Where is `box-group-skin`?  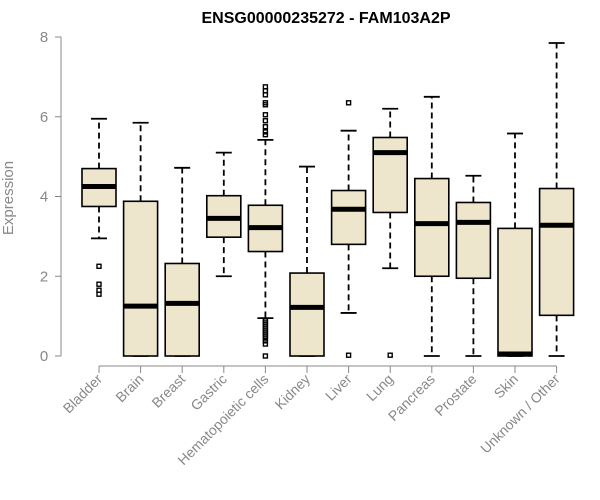 box-group-skin is located at coordinates (515, 244).